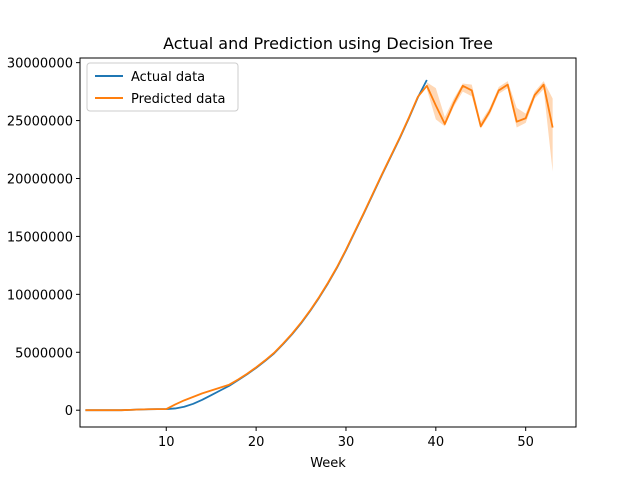  What do you see at coordinates (166, 442) in the screenshot?
I see `x-tick-label: 10` at bounding box center [166, 442].